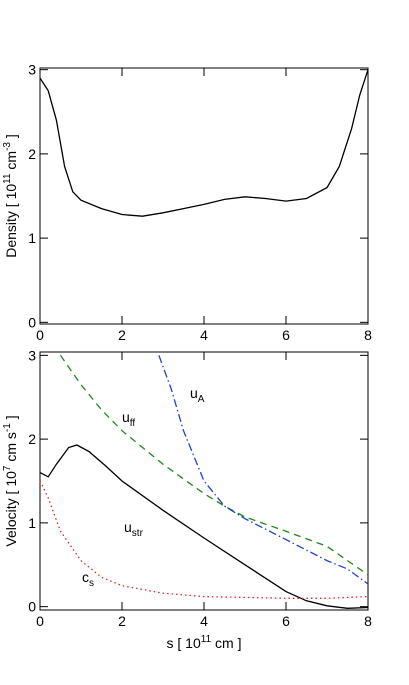 Image resolution: width=409 pixels, height=685 pixels. Describe the element at coordinates (91, 583) in the screenshot. I see `subscript: s` at that location.